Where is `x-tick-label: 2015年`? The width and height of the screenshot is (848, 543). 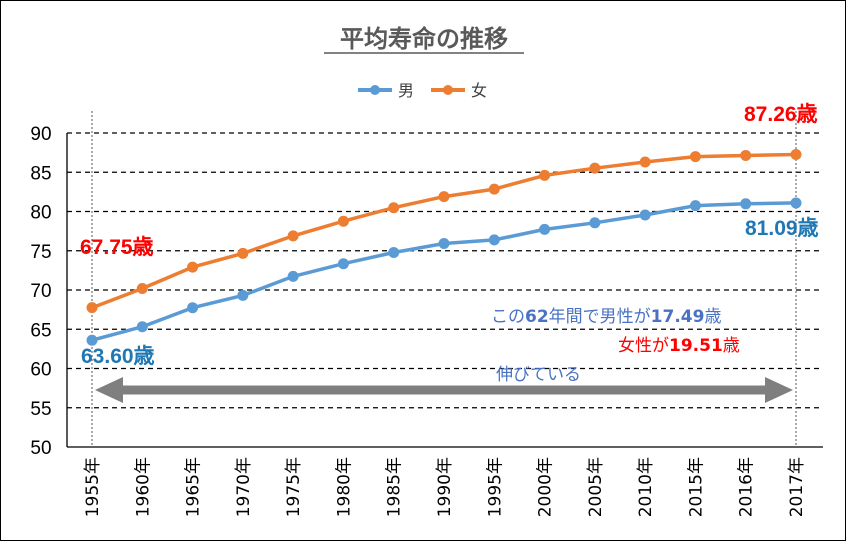 x-tick-label: 2015年 is located at coordinates (696, 487).